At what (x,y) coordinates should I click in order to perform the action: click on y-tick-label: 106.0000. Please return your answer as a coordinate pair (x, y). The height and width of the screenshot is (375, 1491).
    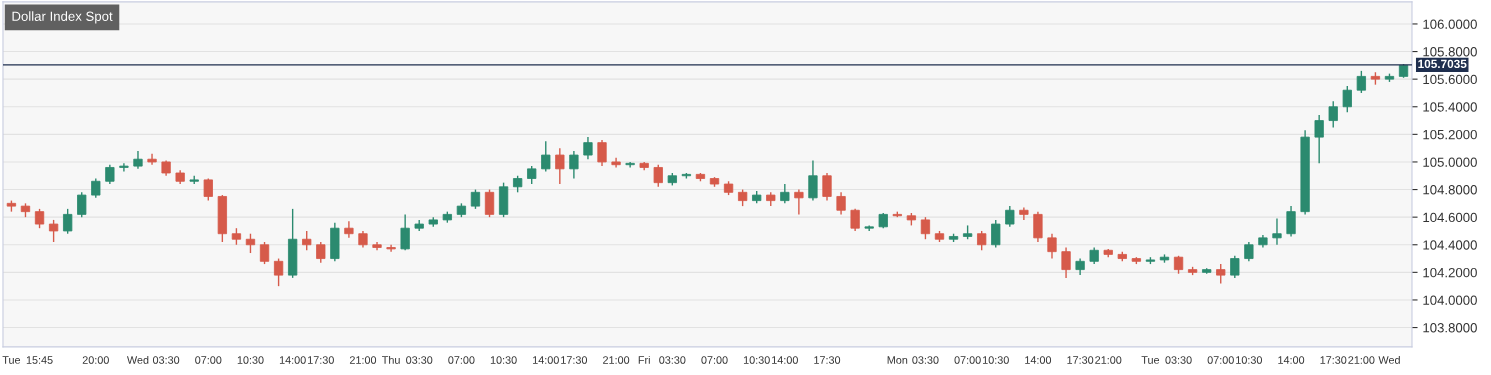
    Looking at the image, I should click on (1450, 24).